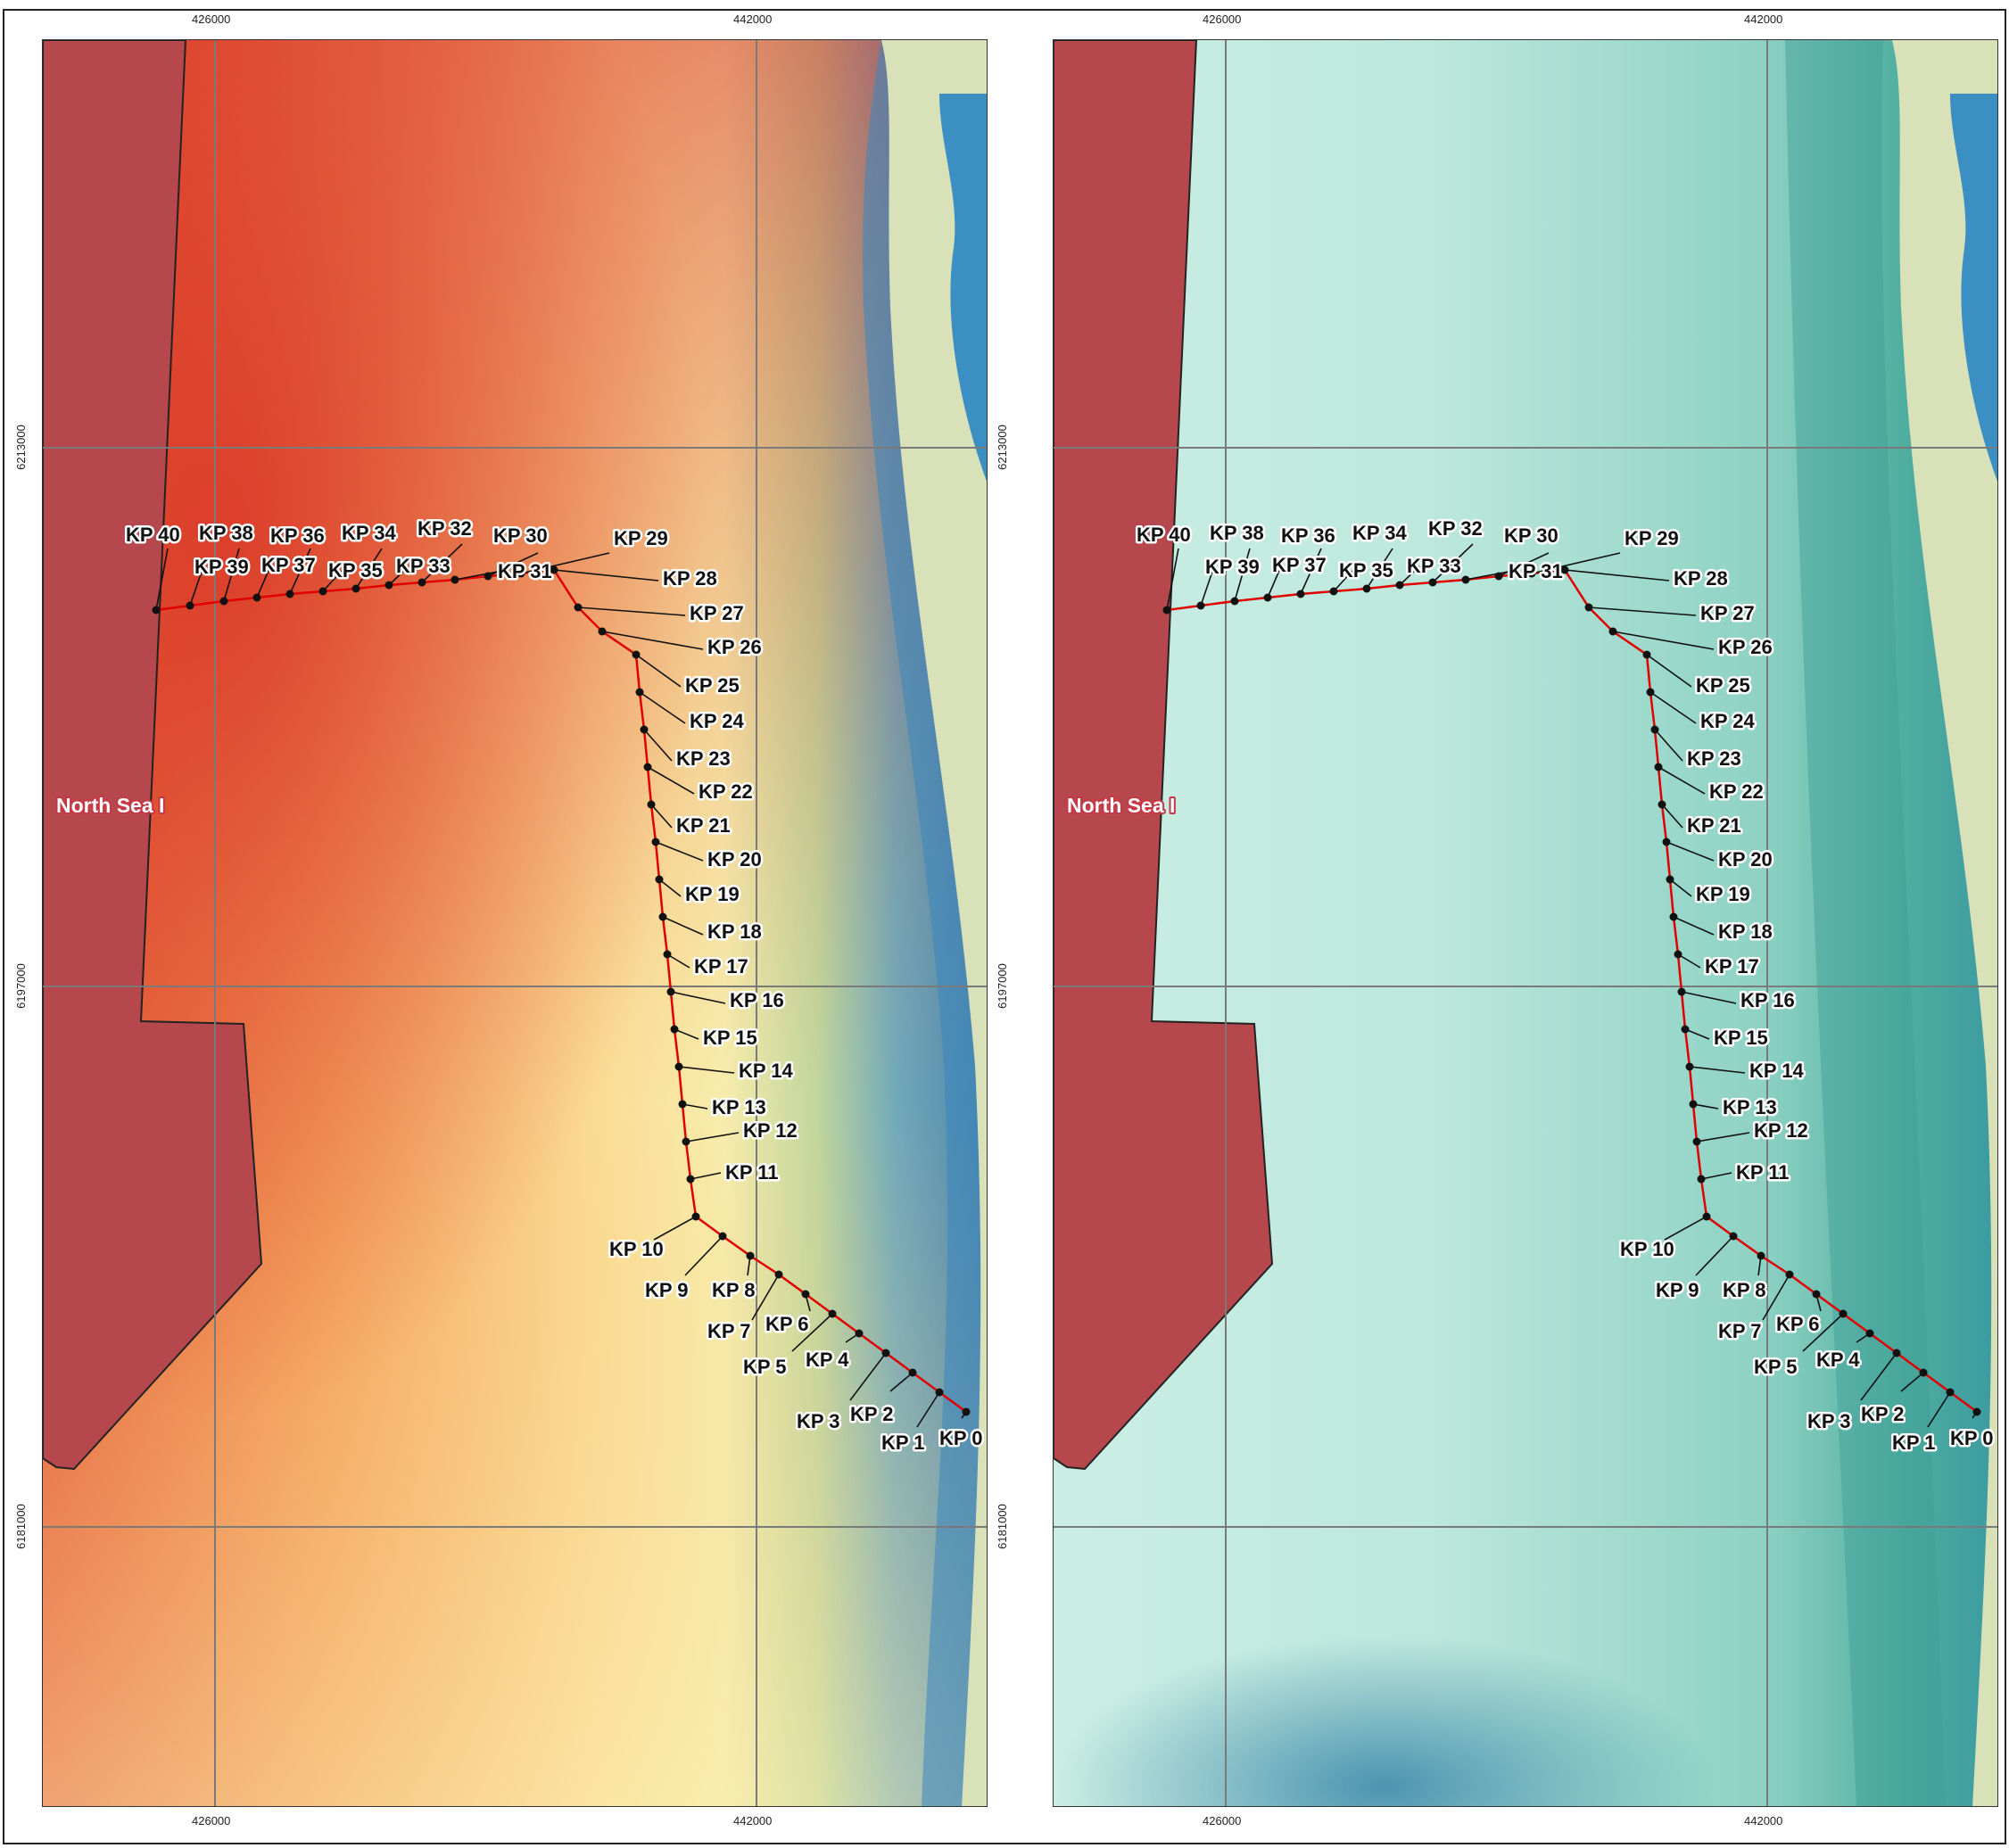 This screenshot has height=1848, width=2009. I want to click on kp-leader-27-left, so click(631, 611).